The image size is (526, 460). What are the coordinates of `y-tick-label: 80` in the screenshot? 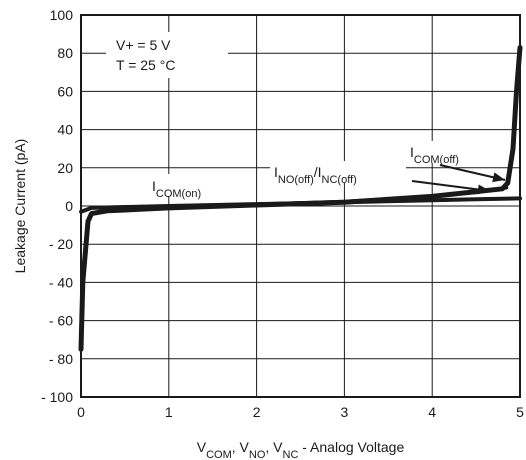 It's located at (65, 53).